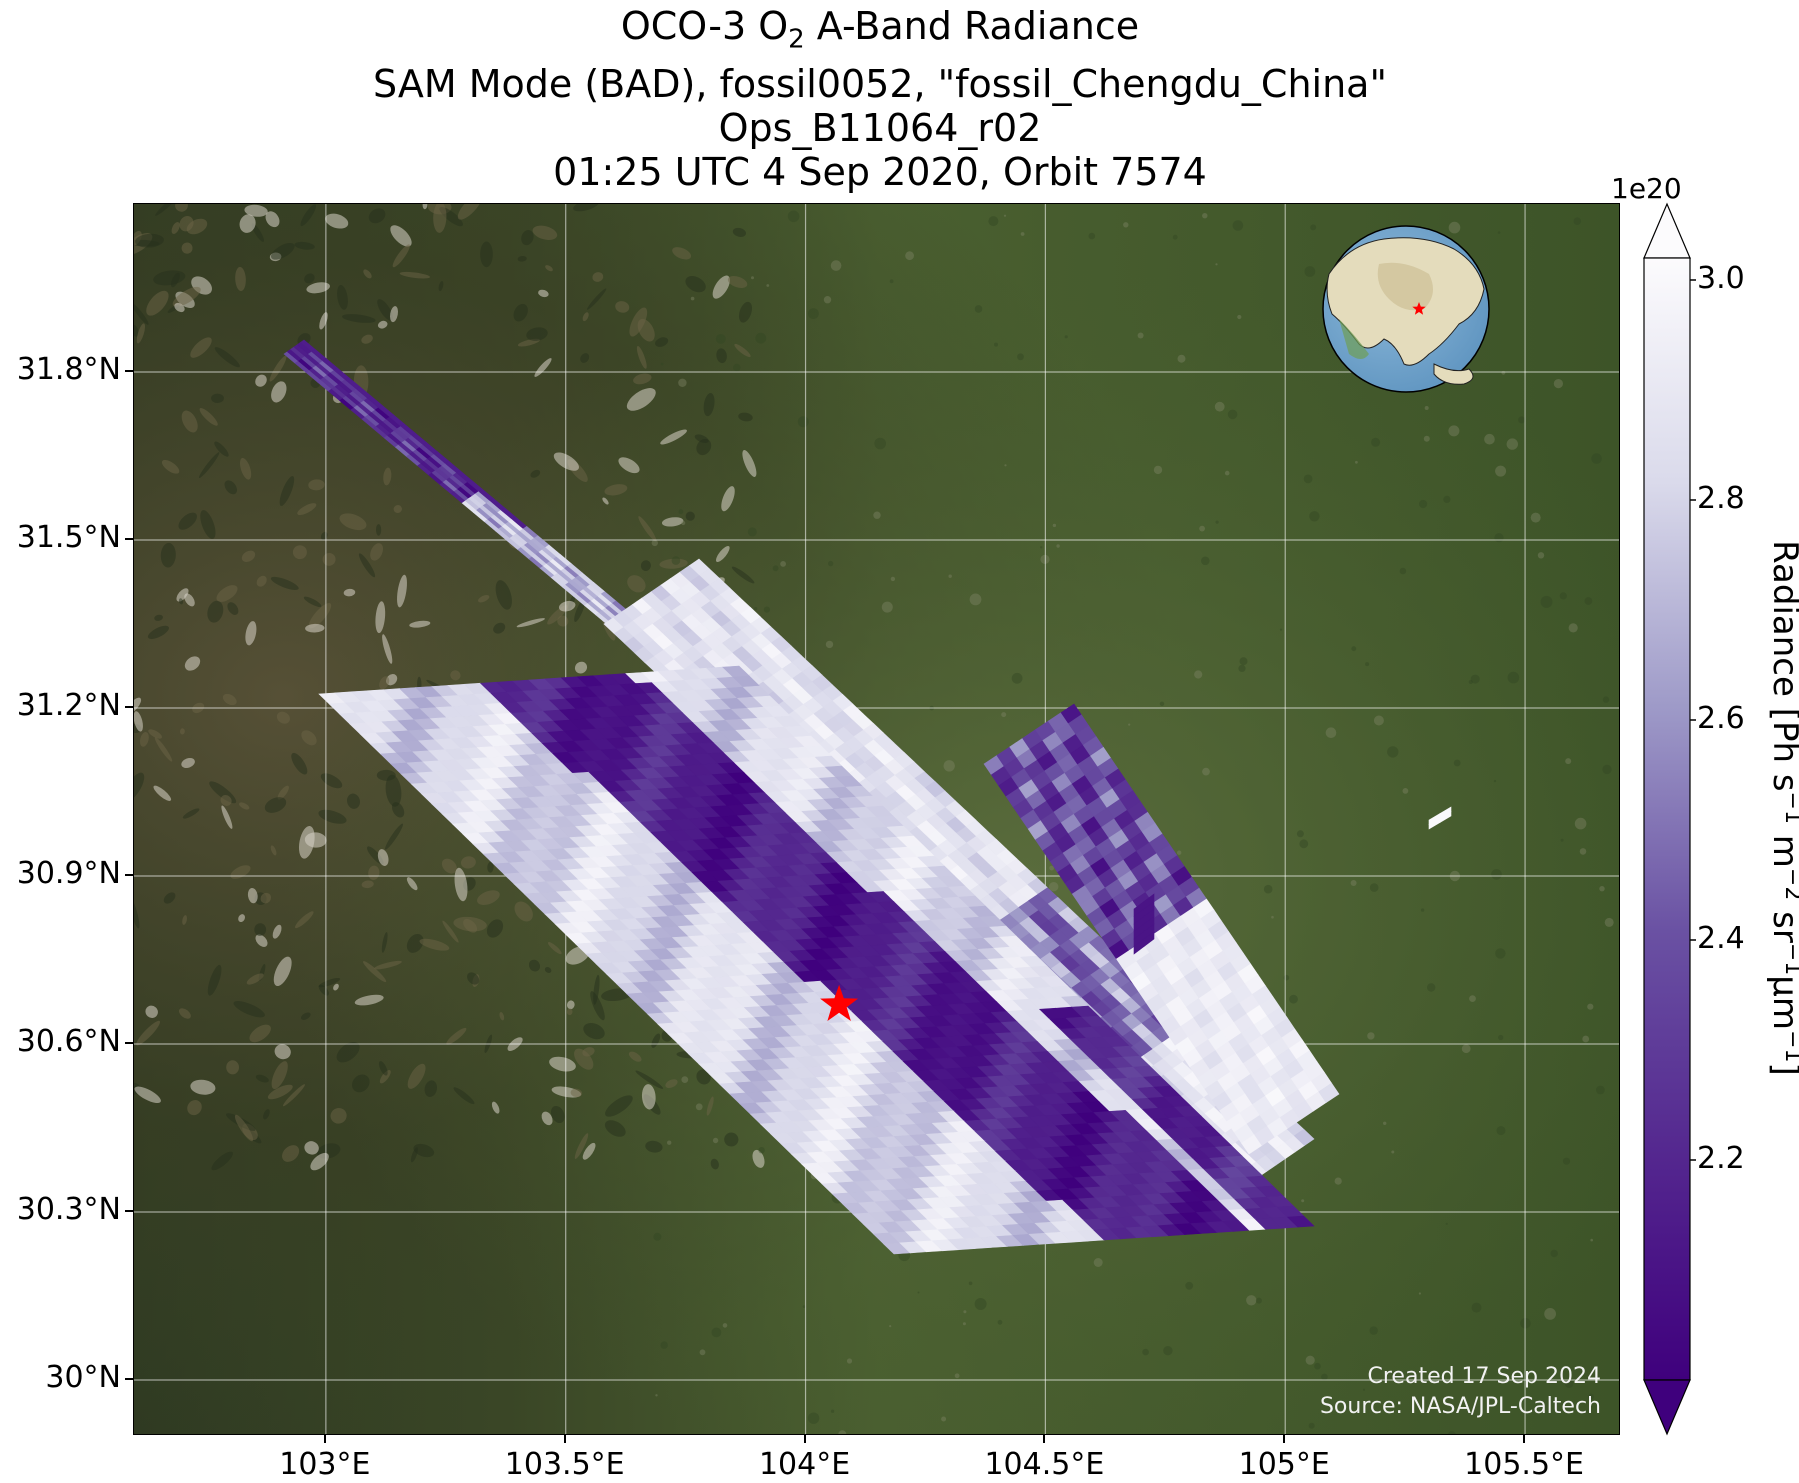 This screenshot has width=1799, height=1483. Describe the element at coordinates (83, 1377) in the screenshot. I see `y-tick-label: 30°N` at that location.